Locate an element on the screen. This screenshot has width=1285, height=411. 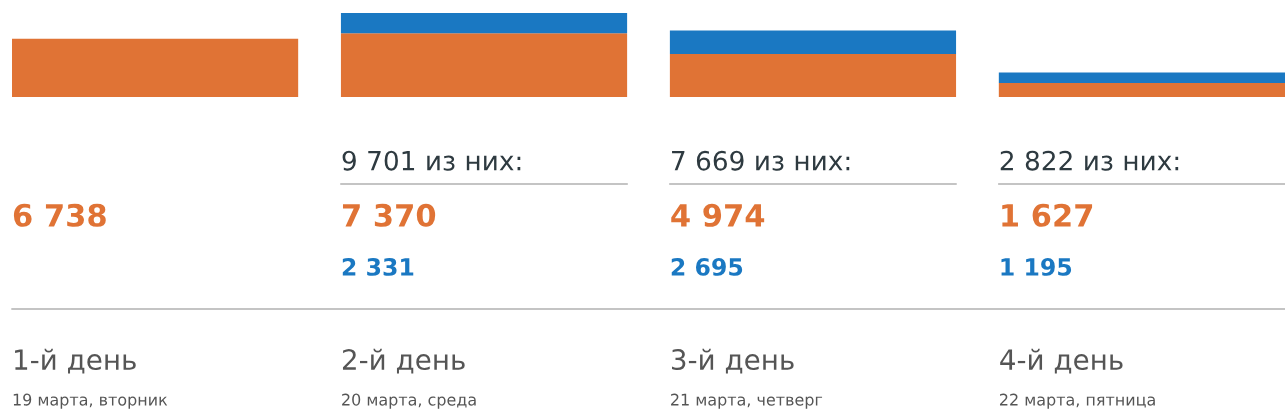
x-tick-label: 1-й день 19 марта, вторник is located at coordinates (90, 378).